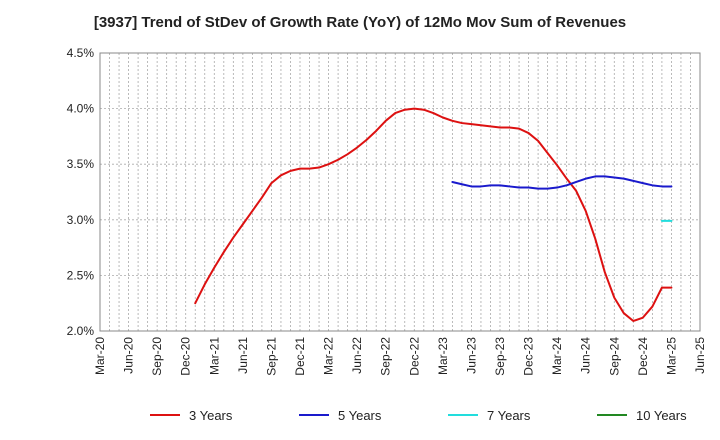  Describe the element at coordinates (418, 415) in the screenshot. I see `legend-layer: 3 Years 5 Years 7 Years 10 Years` at that location.